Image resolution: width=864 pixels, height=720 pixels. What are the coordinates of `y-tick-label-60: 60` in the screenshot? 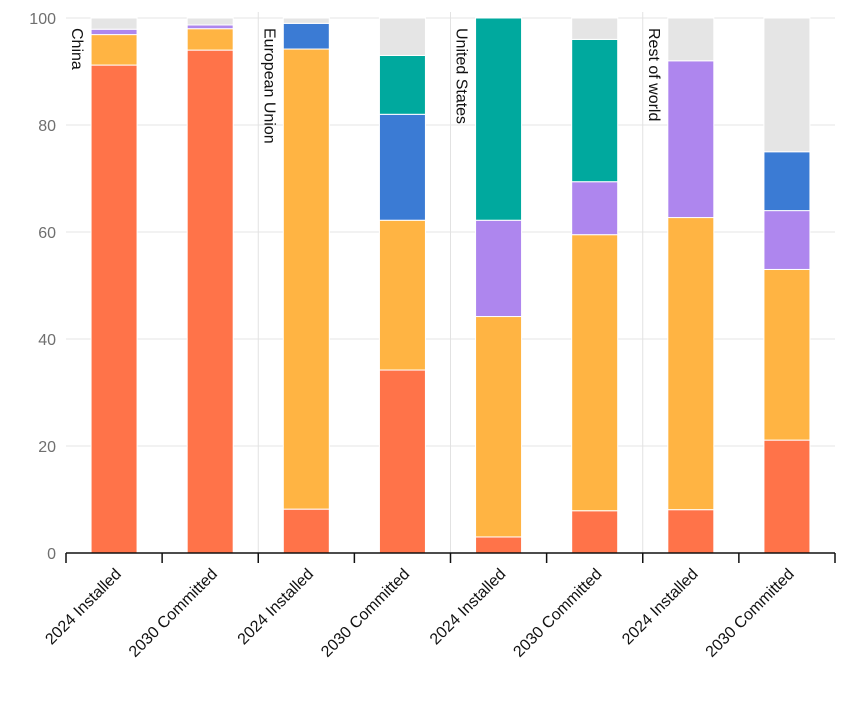 It's located at (47, 233).